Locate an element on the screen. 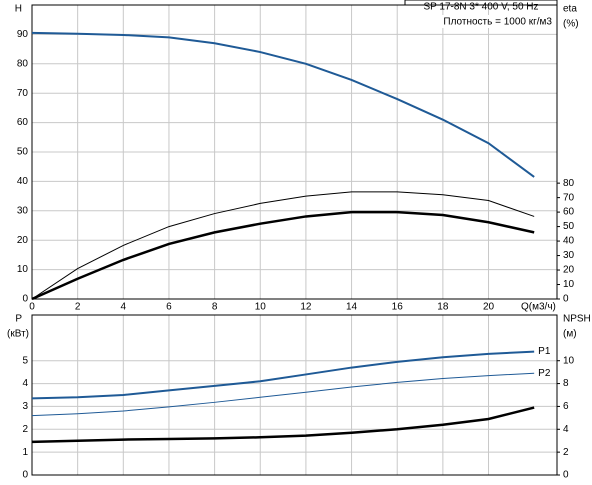 The height and width of the screenshot is (485, 592). y2-tick-label: 20 is located at coordinates (569, 270).